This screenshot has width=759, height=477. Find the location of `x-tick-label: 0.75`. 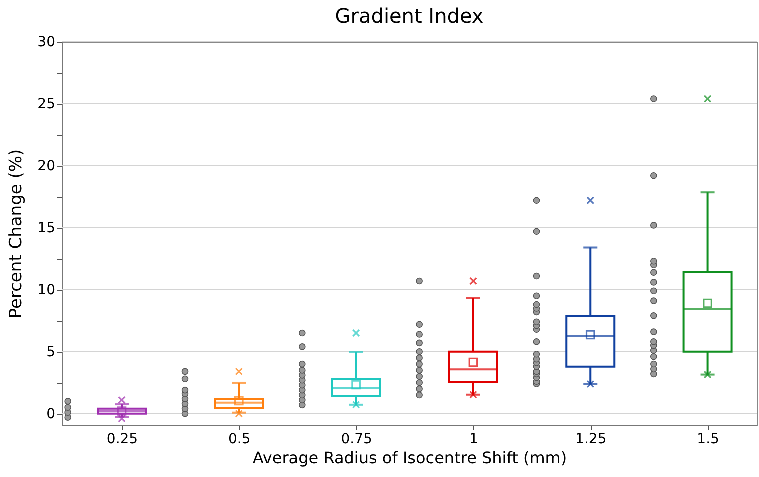

x-tick-label: 0.75 is located at coordinates (356, 440).